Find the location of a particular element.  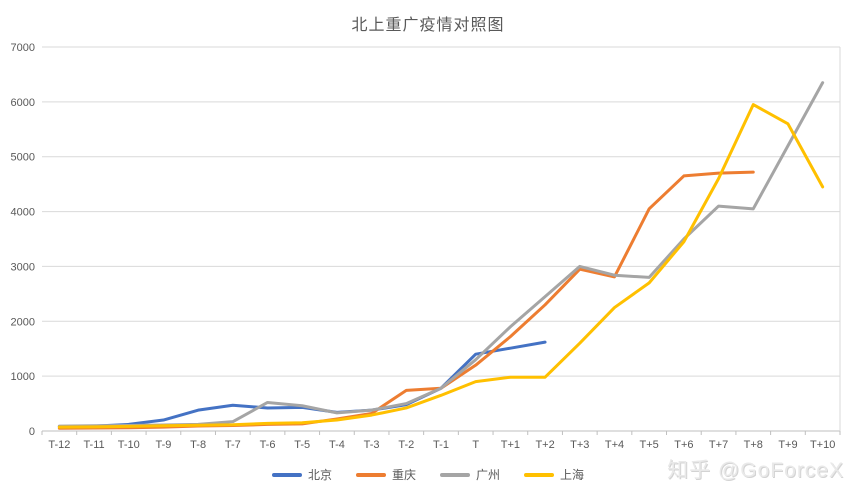

x-axis-tick-label: T-9 is located at coordinates (163, 445).